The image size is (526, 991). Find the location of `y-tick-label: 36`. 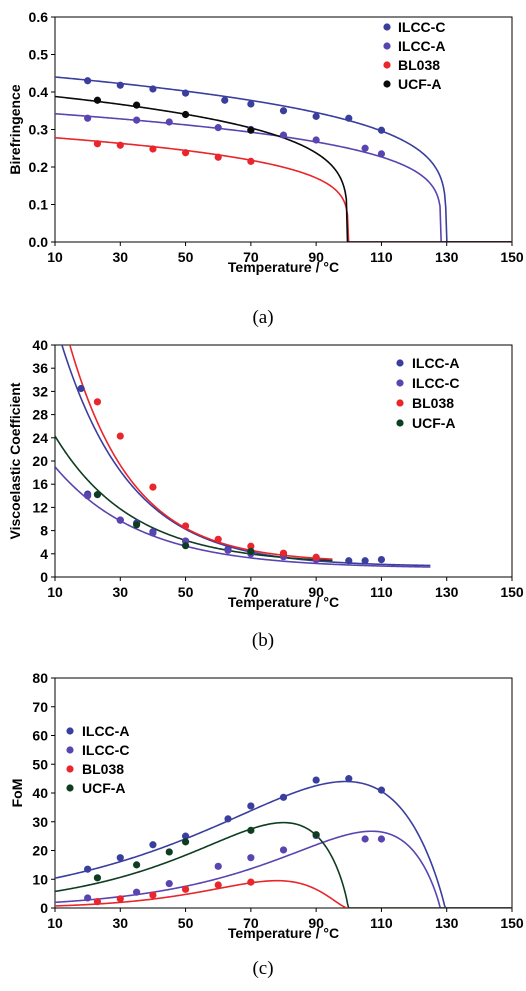

y-tick-label: 36 is located at coordinates (40, 368).